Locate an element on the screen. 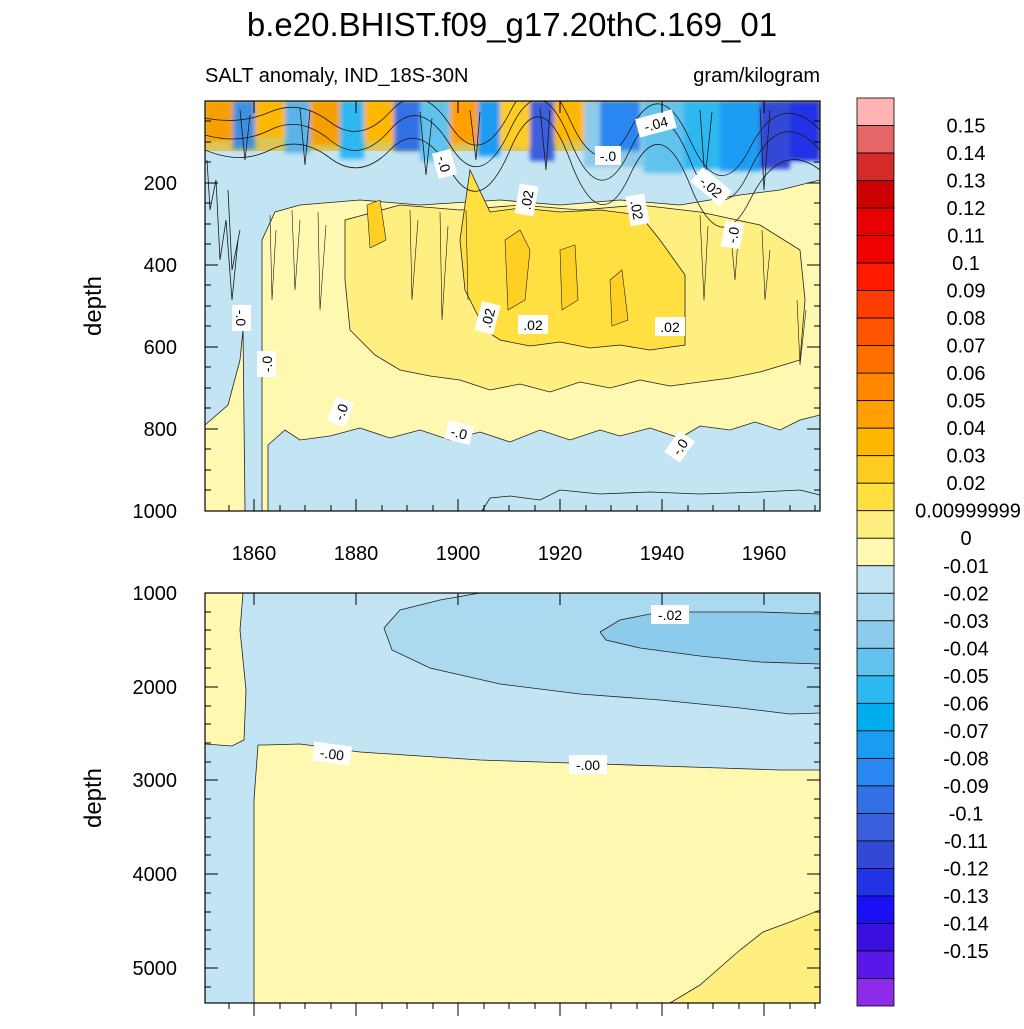 This screenshot has height=1029, width=1024. upper-y-axis-label: depth is located at coordinates (93, 306).